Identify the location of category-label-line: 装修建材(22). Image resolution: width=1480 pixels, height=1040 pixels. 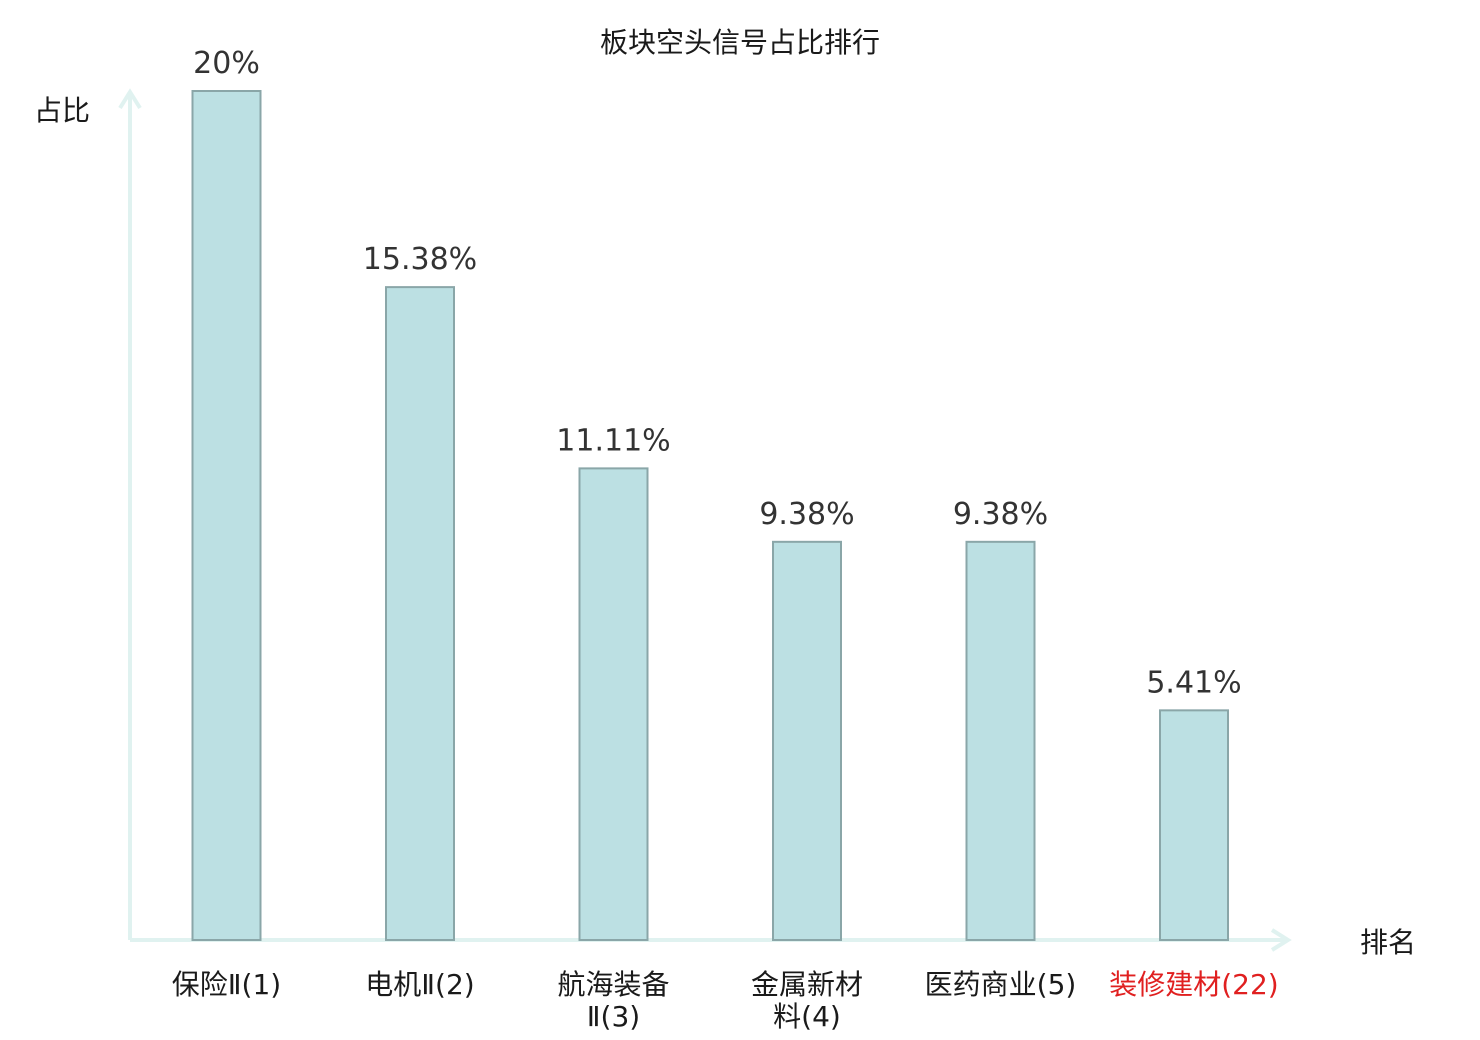
(1193, 984).